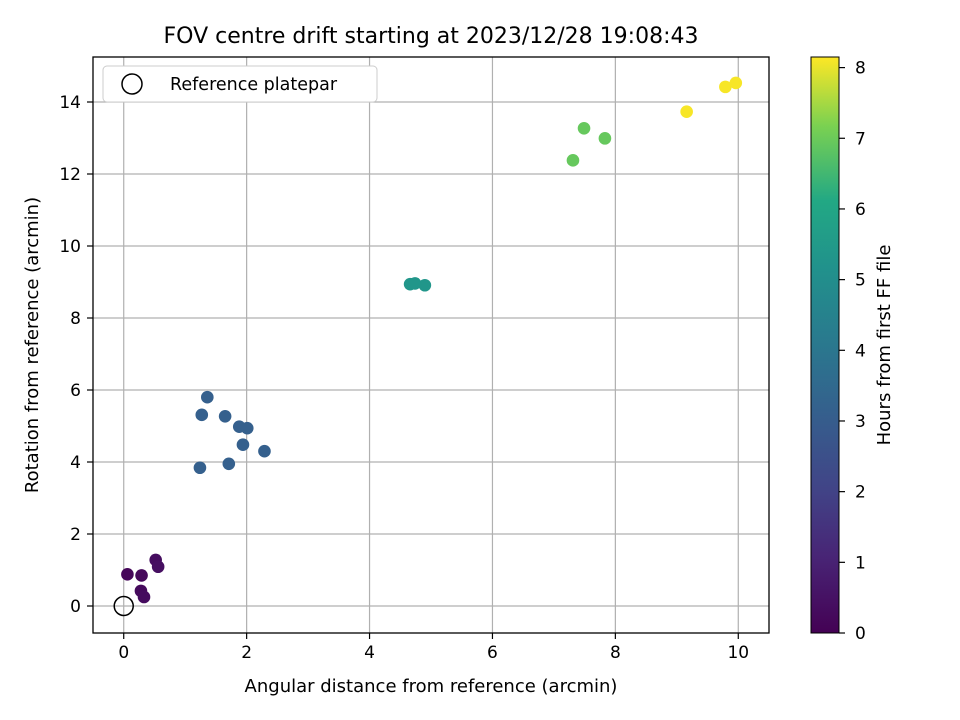  I want to click on y-tick-label: 14, so click(70, 103).